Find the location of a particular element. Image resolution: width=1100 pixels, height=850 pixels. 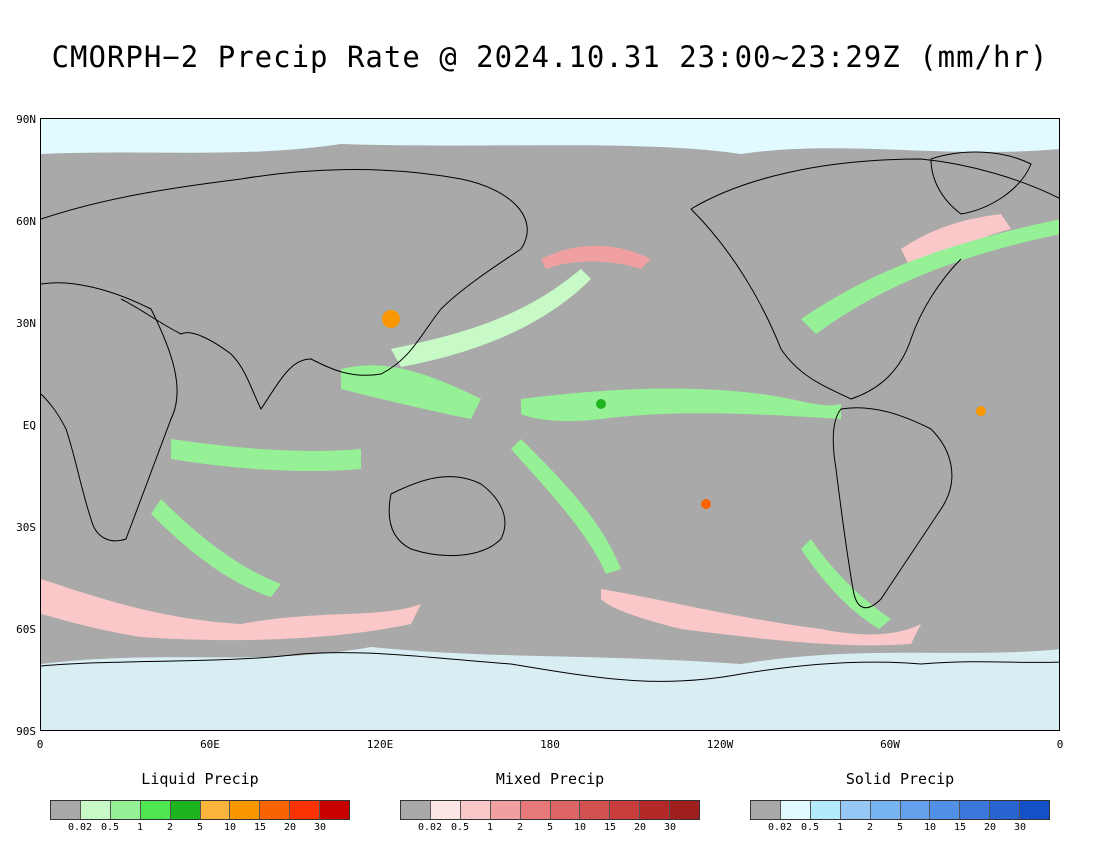

legend-solid-colorbar is located at coordinates (900, 810).